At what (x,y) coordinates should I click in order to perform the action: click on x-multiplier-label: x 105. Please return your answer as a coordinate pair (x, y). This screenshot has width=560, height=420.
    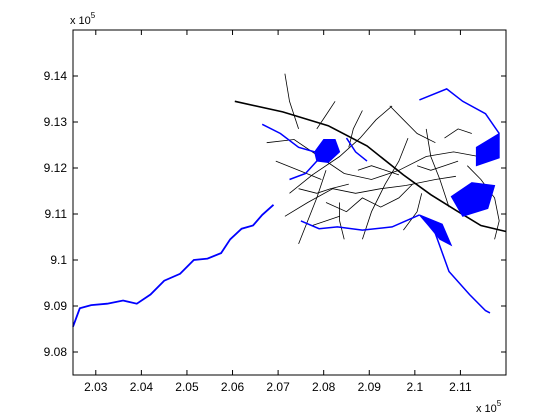
    Looking at the image, I should click on (489, 407).